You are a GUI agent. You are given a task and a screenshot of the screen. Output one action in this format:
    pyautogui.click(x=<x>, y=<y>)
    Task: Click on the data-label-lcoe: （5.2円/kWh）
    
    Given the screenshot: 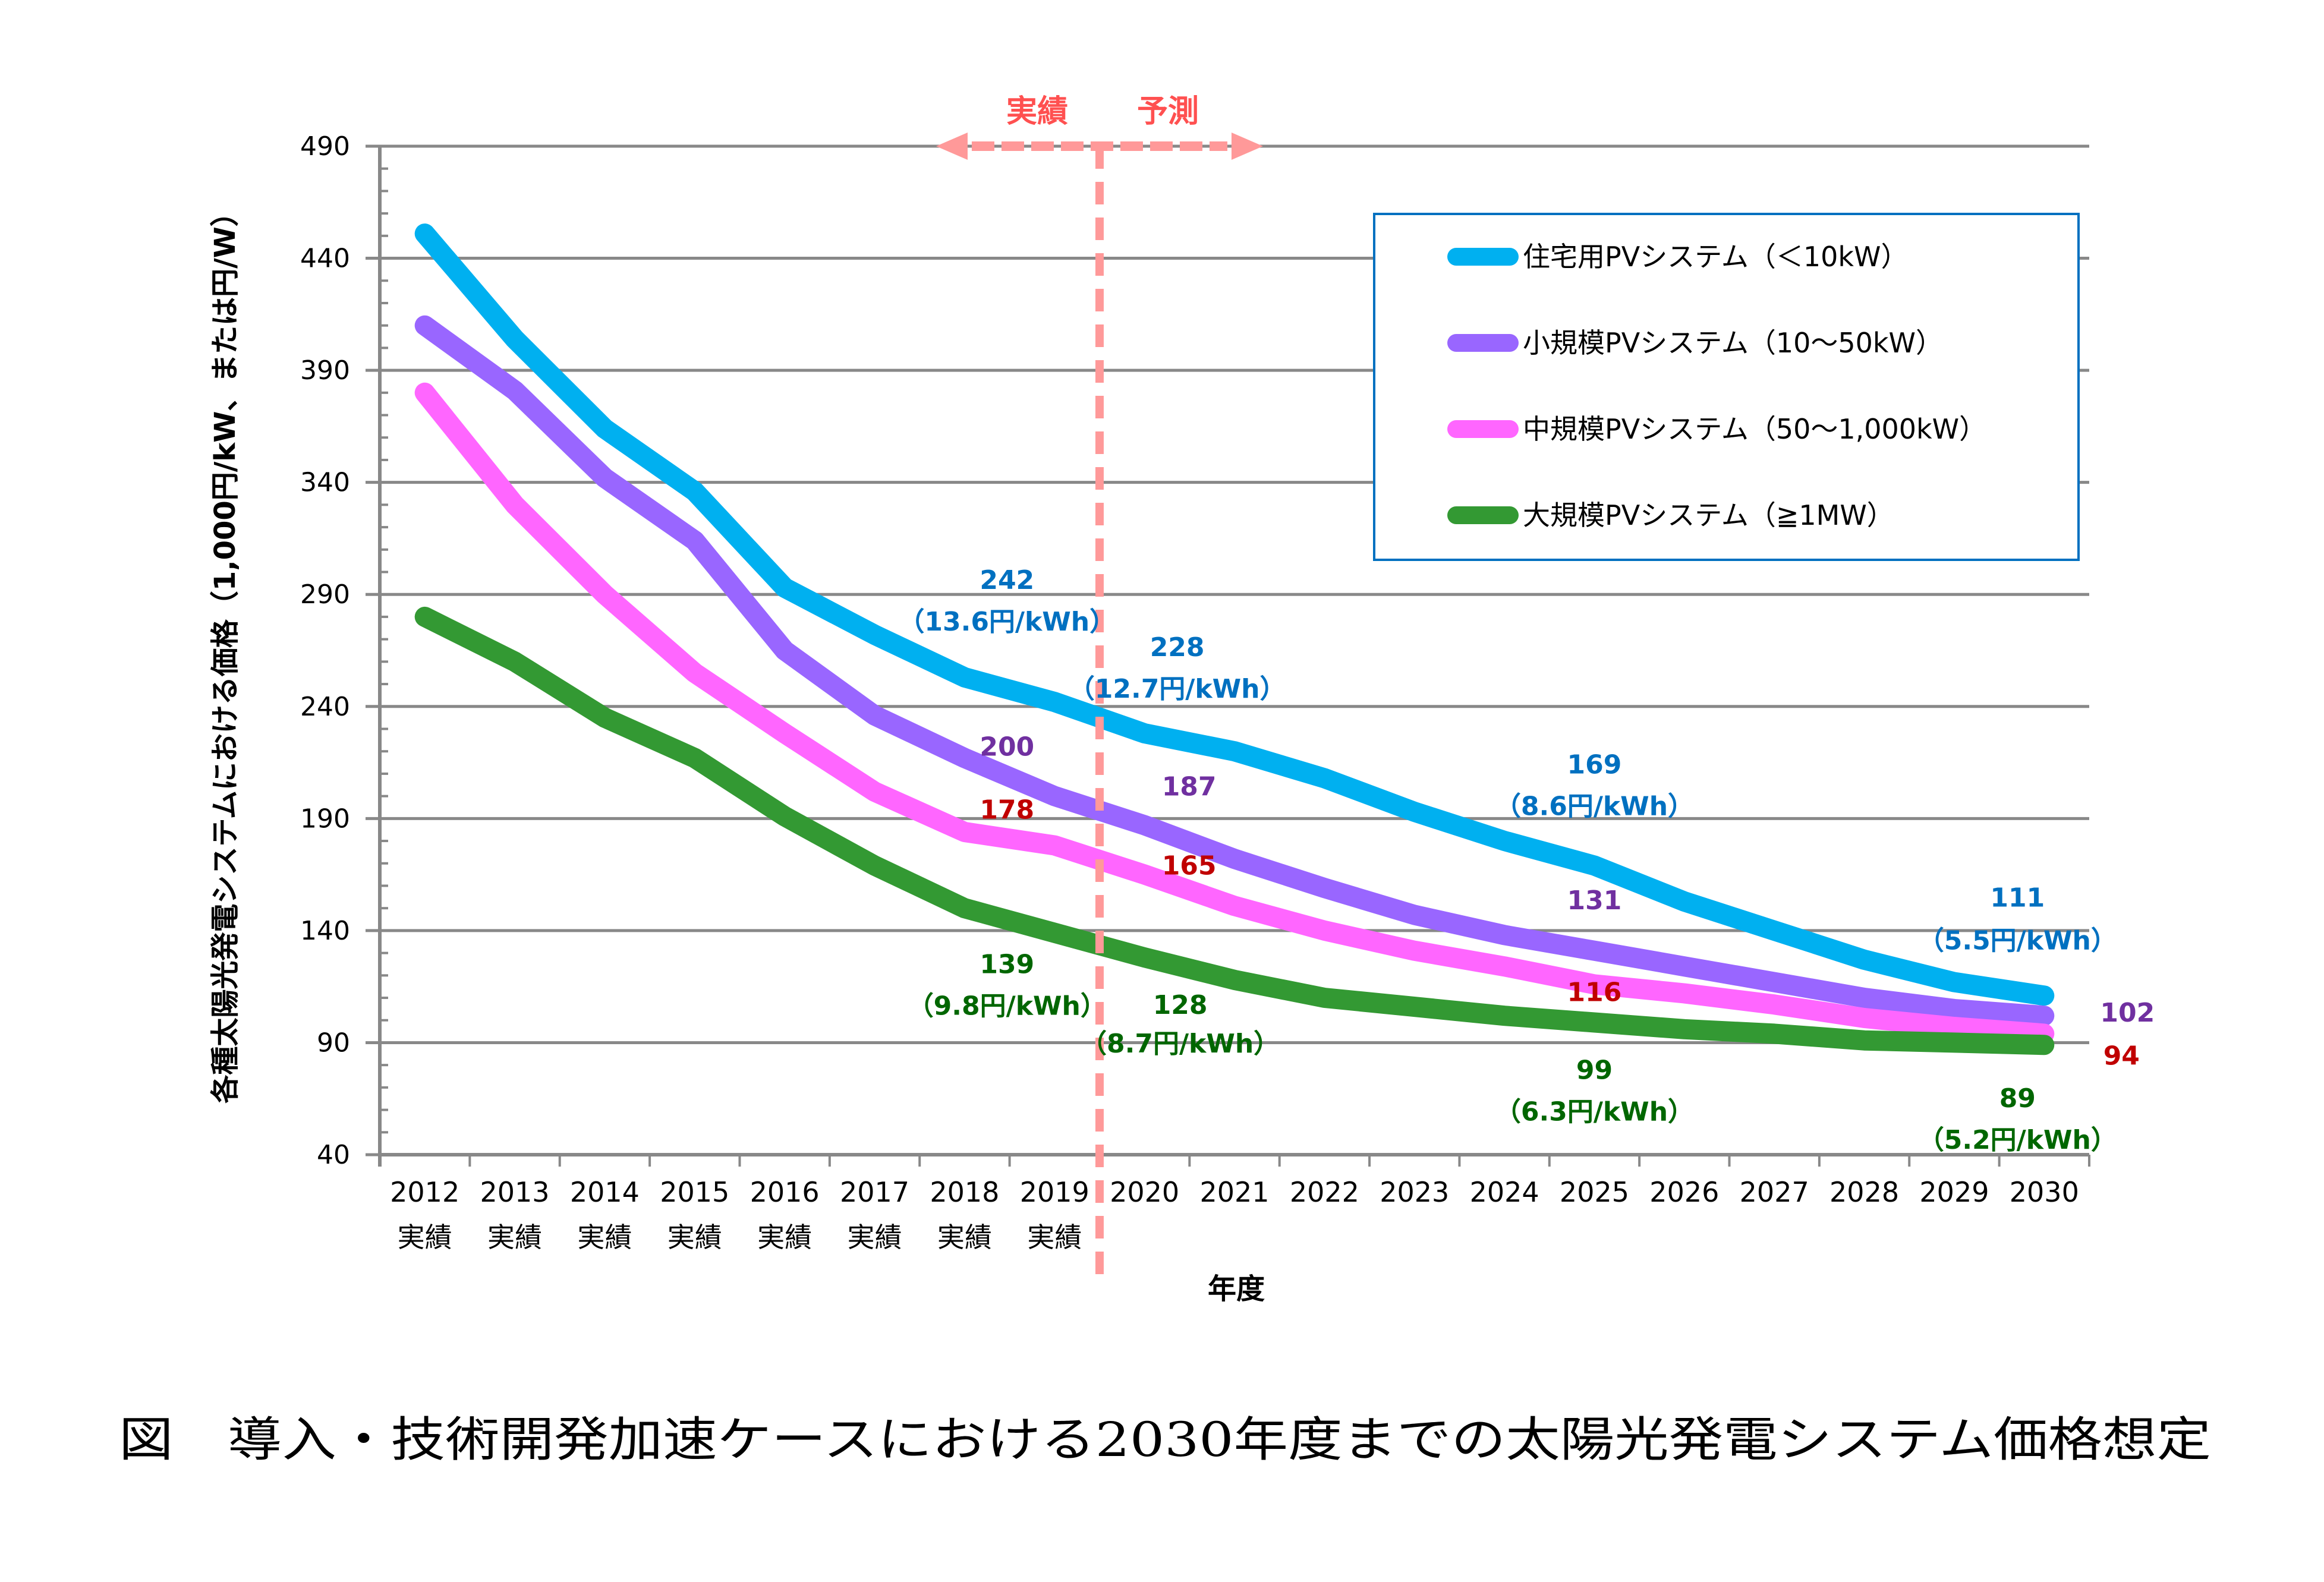 What is the action you would take?
    pyautogui.click(x=2017, y=1140)
    